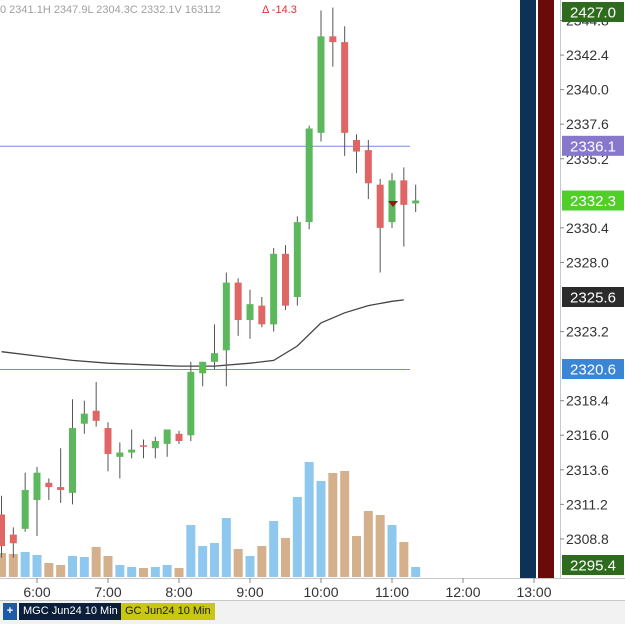 The image size is (625, 624). What do you see at coordinates (36, 592) in the screenshot?
I see `time-tick-label: 6:00` at bounding box center [36, 592].